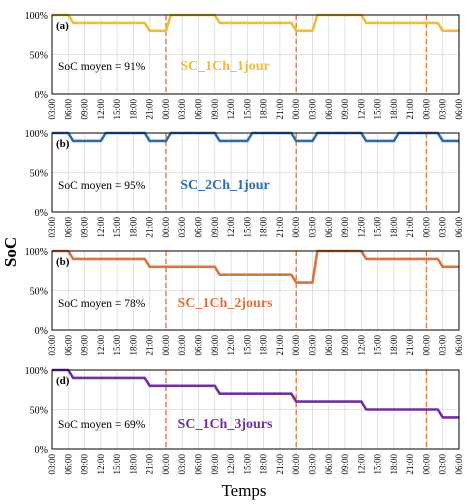 The image size is (474, 504). Describe the element at coordinates (10, 252) in the screenshot. I see `y-axis-label: SoC` at that location.